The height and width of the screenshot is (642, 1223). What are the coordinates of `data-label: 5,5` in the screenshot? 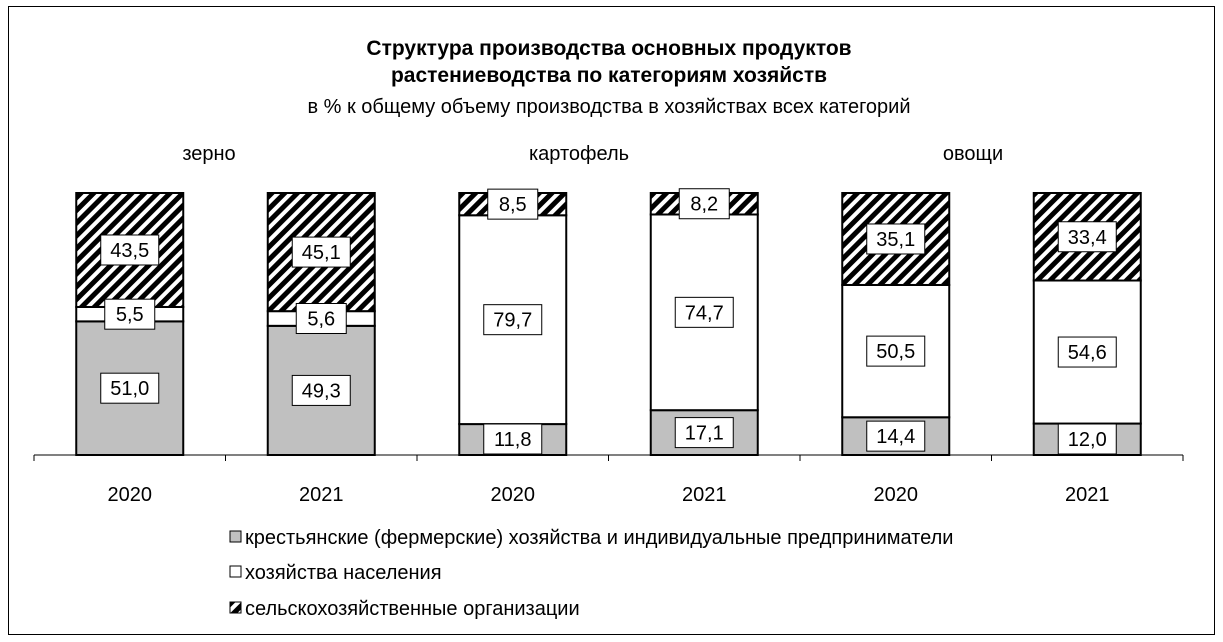 It's located at (130, 315).